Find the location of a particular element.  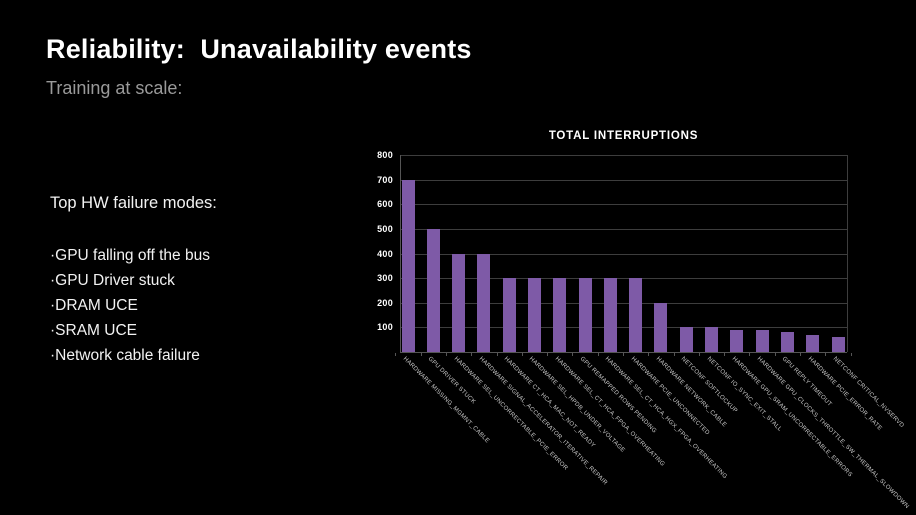

x-axis-category-label: HARDWARE CT_HCA_MAC_NOT_READY is located at coordinates (549, 403).